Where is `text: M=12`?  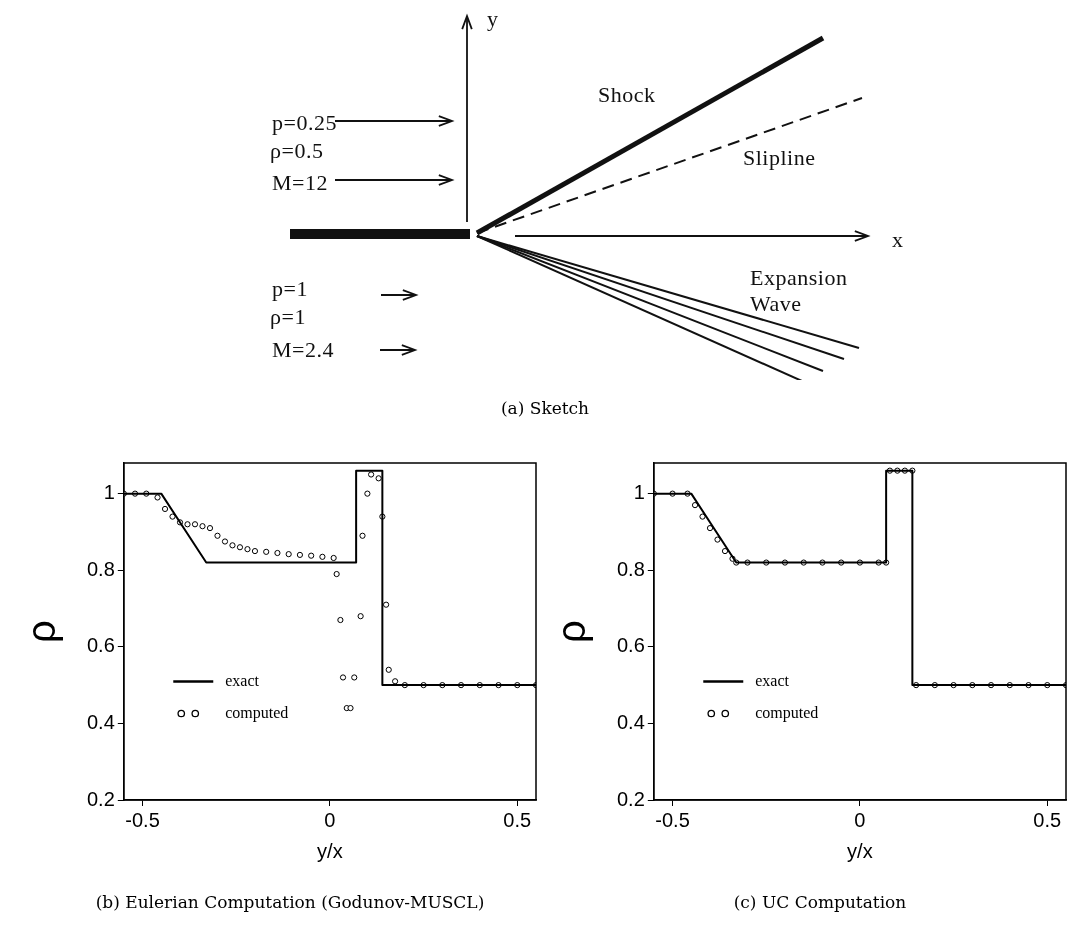
text: M=12 is located at coordinates (300, 182).